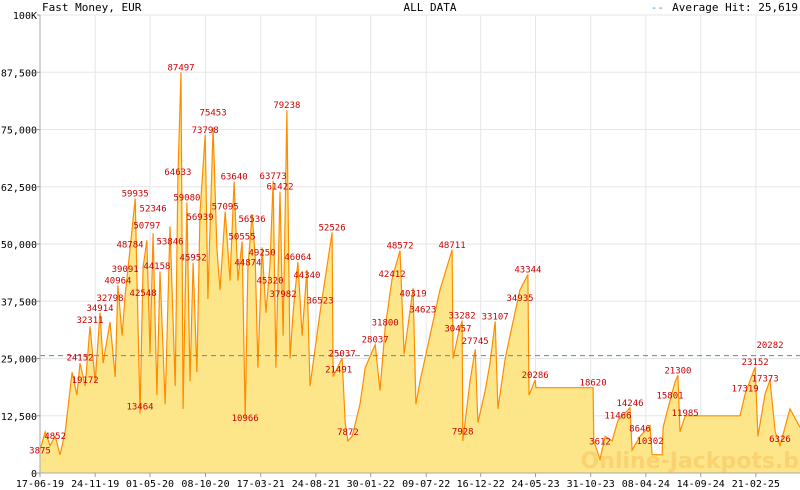 The image size is (800, 490). I want to click on data-label: 14246, so click(629, 404).